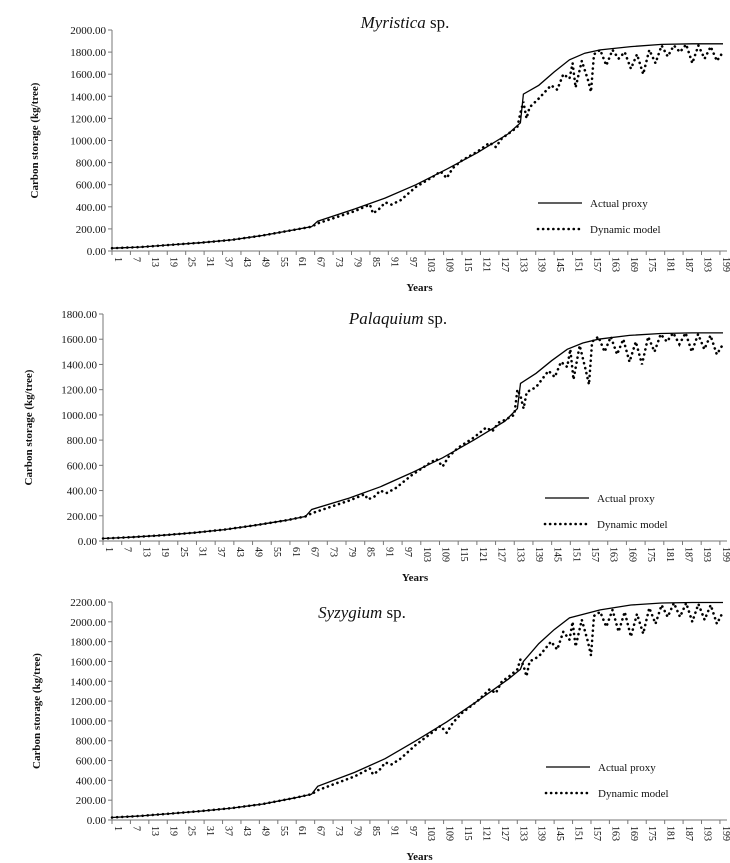  Describe the element at coordinates (97, 252) in the screenshot. I see `y-tick-label: 0.00` at that location.